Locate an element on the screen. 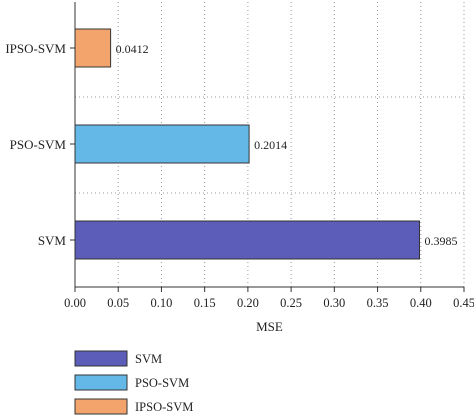 The height and width of the screenshot is (417, 474). x-tick-label: 0.10 is located at coordinates (162, 303).